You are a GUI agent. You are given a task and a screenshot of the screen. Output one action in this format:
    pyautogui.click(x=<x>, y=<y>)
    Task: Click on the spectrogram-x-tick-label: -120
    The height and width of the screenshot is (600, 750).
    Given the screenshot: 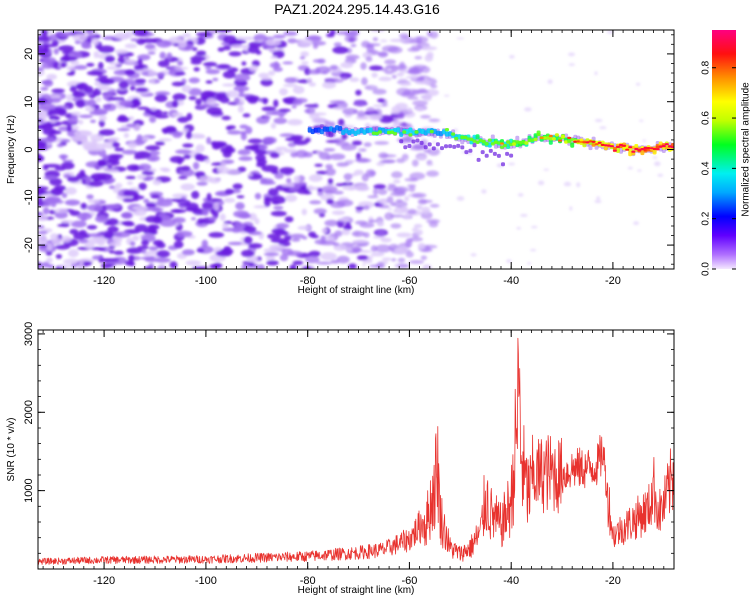 What is the action you would take?
    pyautogui.click(x=104, y=281)
    